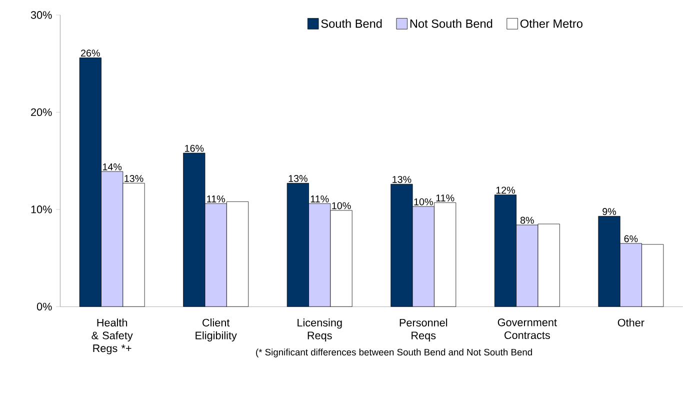 This screenshot has height=396, width=683. Describe the element at coordinates (631, 322) in the screenshot. I see `x-tick-label: Other` at that location.